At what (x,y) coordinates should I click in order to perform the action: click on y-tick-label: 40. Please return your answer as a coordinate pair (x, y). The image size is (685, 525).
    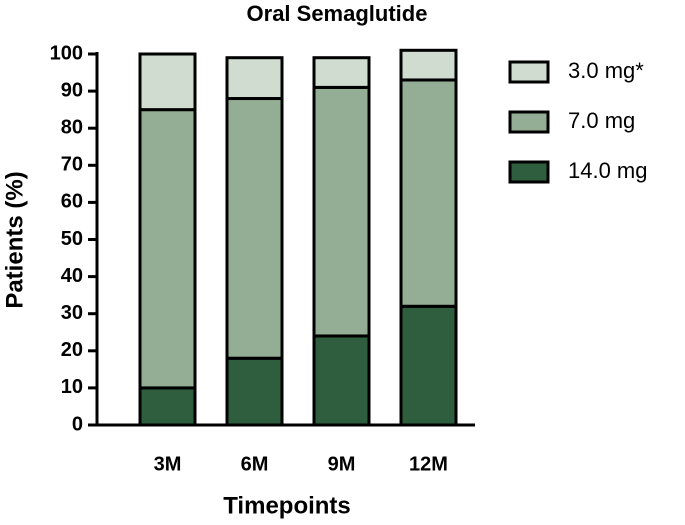
    Looking at the image, I should click on (72, 276).